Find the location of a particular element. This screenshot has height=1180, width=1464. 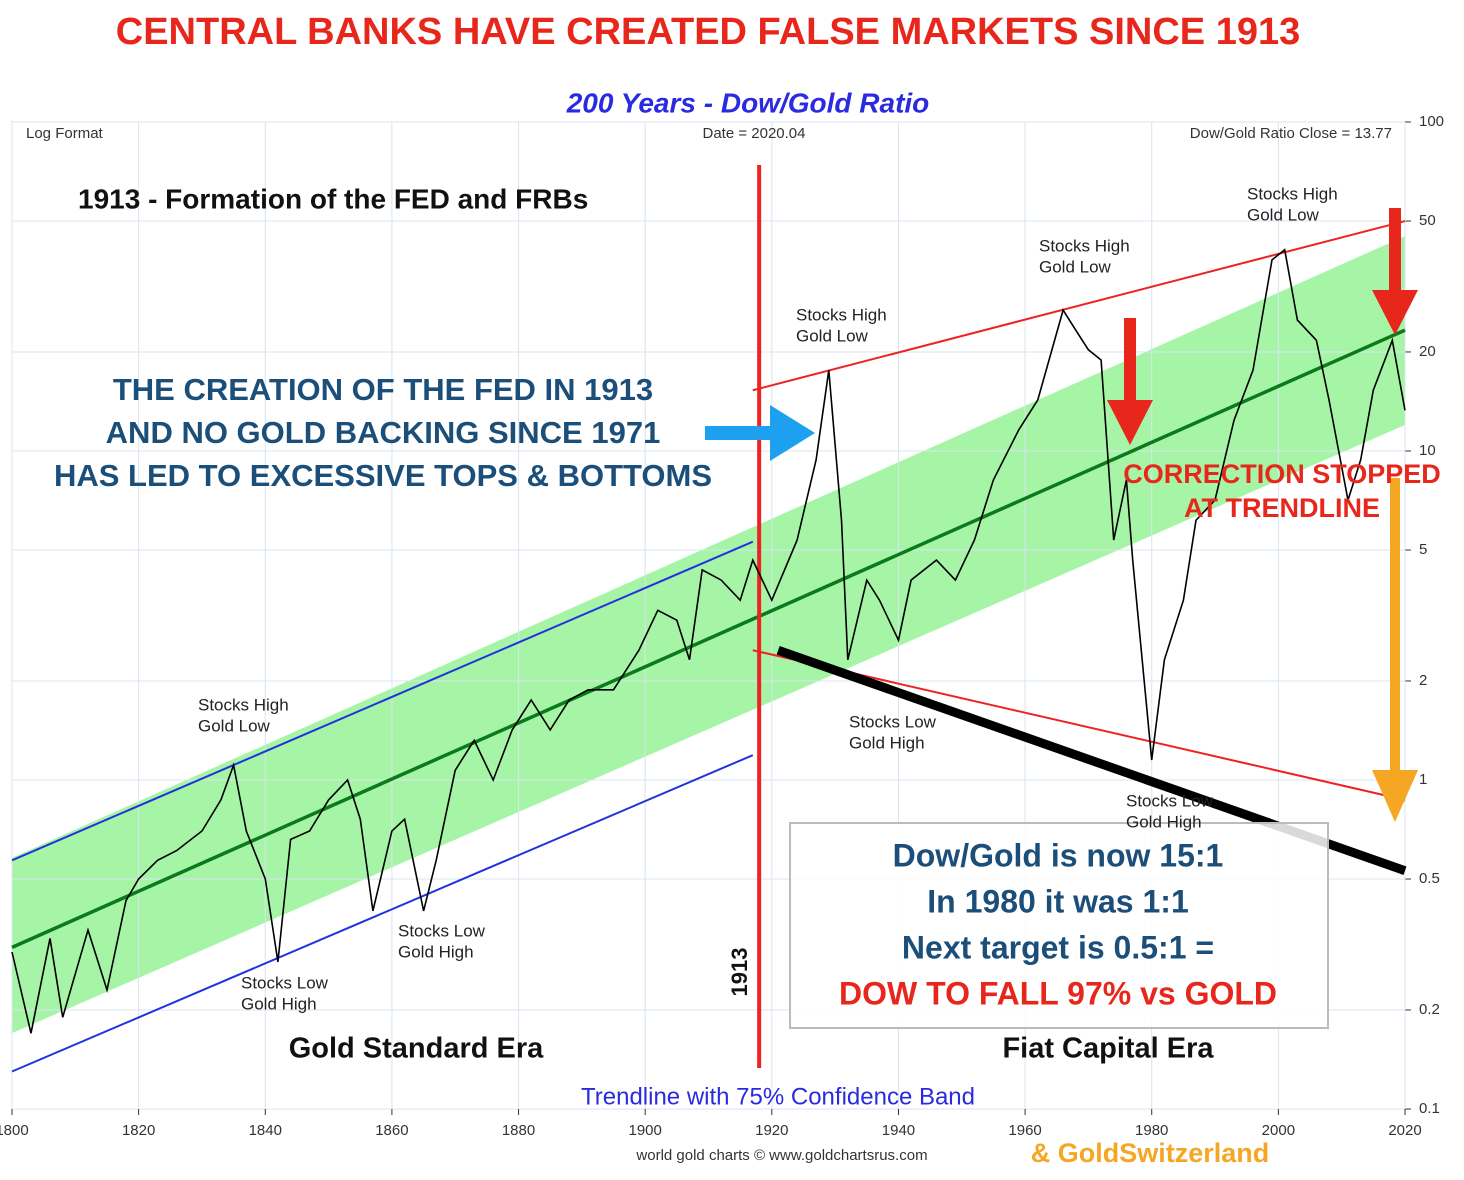

band-label: Trendline with 75% Confidence Band is located at coordinates (778, 1096).